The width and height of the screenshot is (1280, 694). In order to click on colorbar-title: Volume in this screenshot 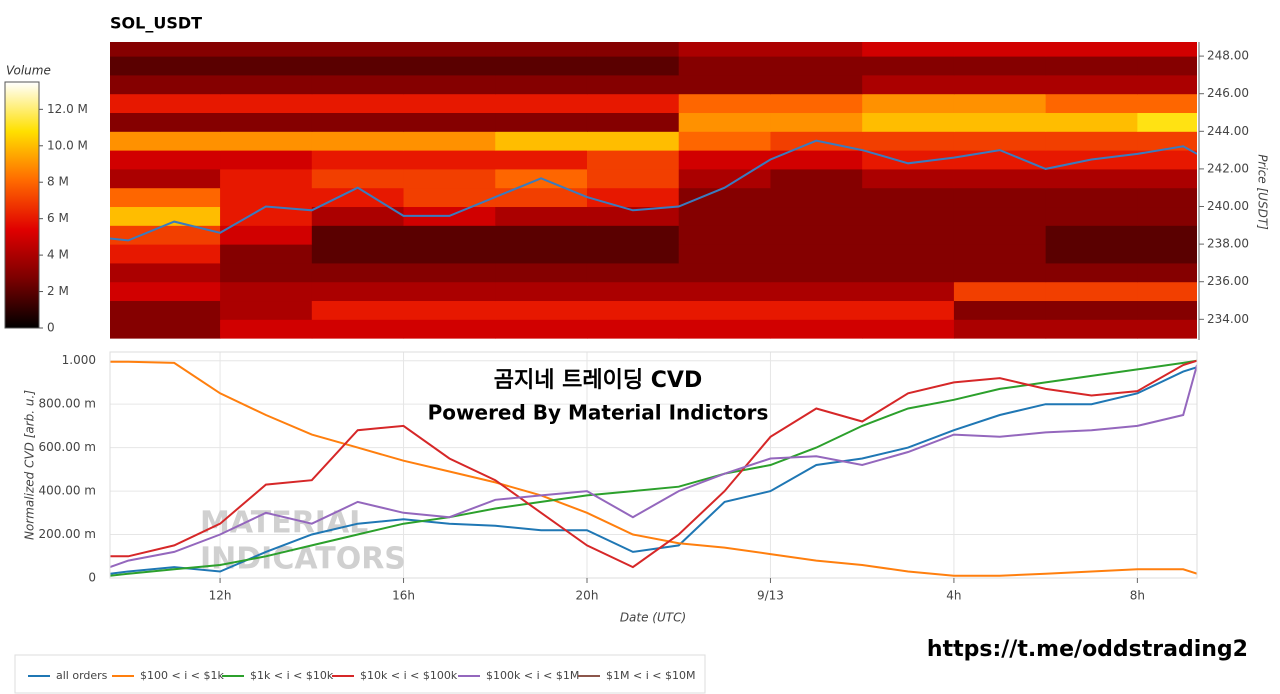, I will do `click(28, 71)`.